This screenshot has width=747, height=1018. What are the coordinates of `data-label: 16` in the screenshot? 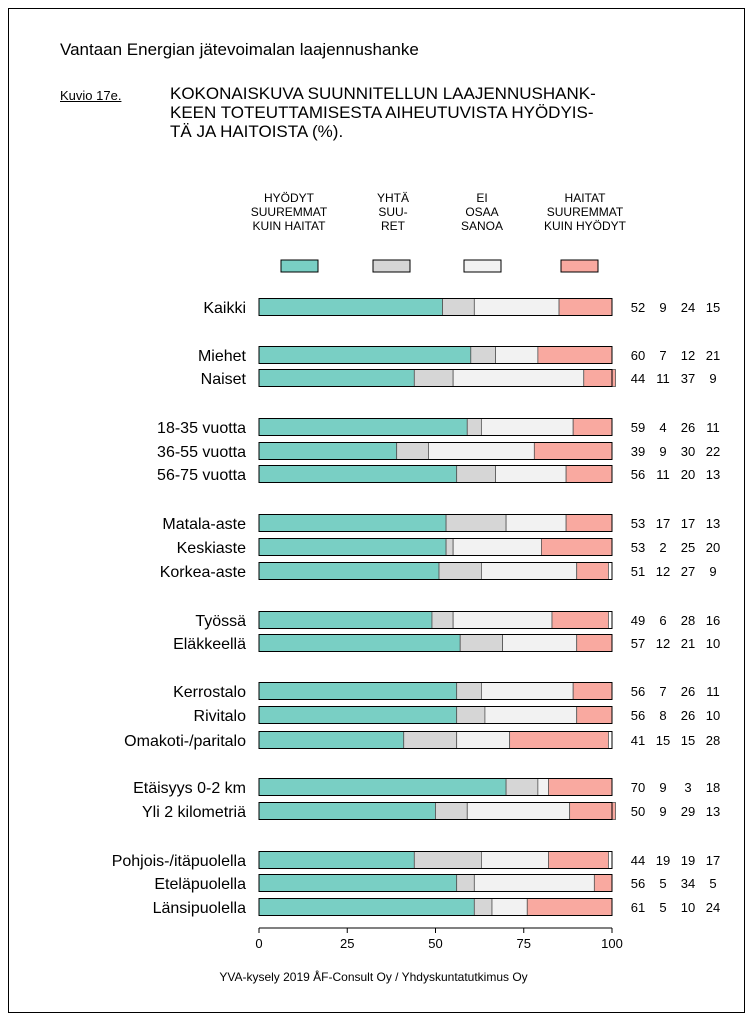 It's located at (713, 620).